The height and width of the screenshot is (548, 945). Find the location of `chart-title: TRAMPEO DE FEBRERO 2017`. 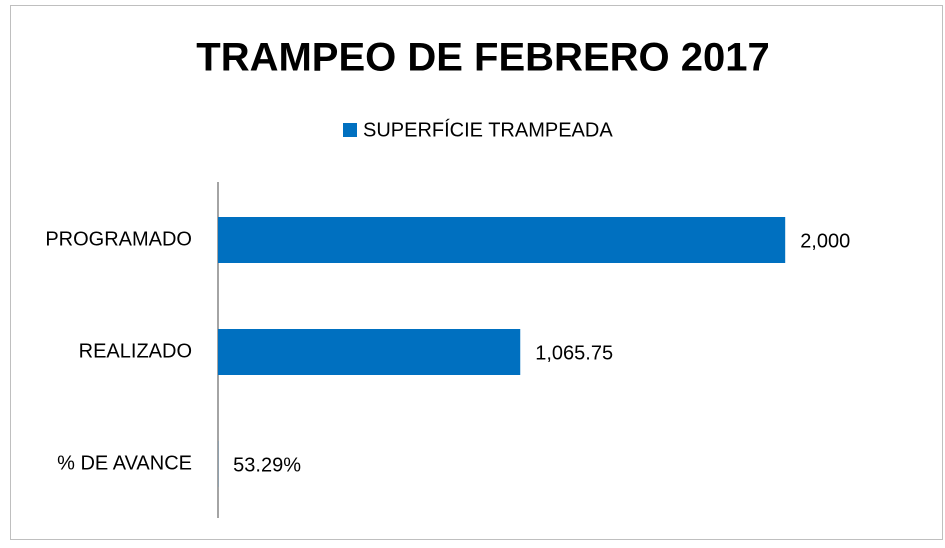

chart-title: TRAMPEO DE FEBRERO 2017 is located at coordinates (482, 58).